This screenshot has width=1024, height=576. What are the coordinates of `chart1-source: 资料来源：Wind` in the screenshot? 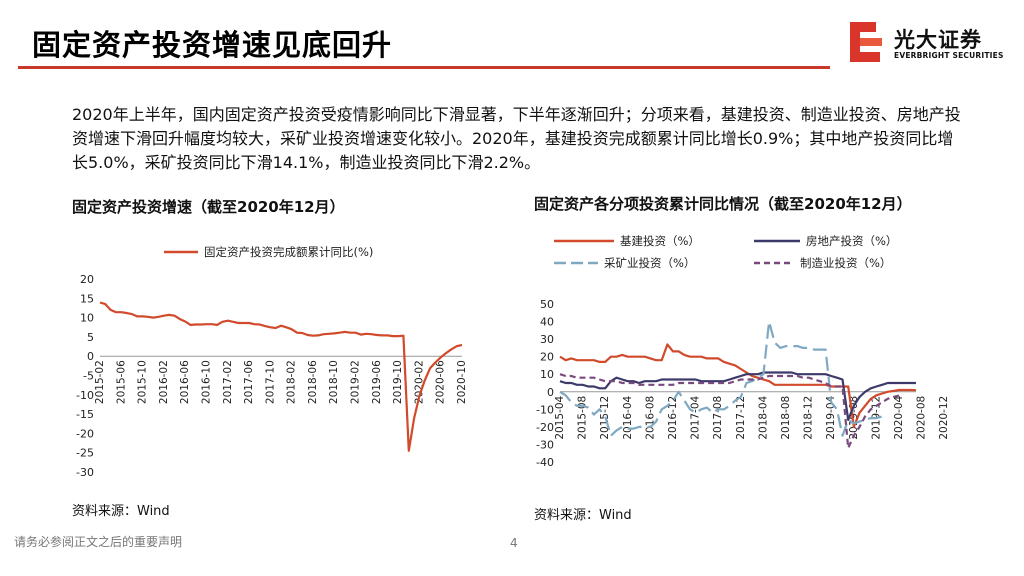 It's located at (121, 511).